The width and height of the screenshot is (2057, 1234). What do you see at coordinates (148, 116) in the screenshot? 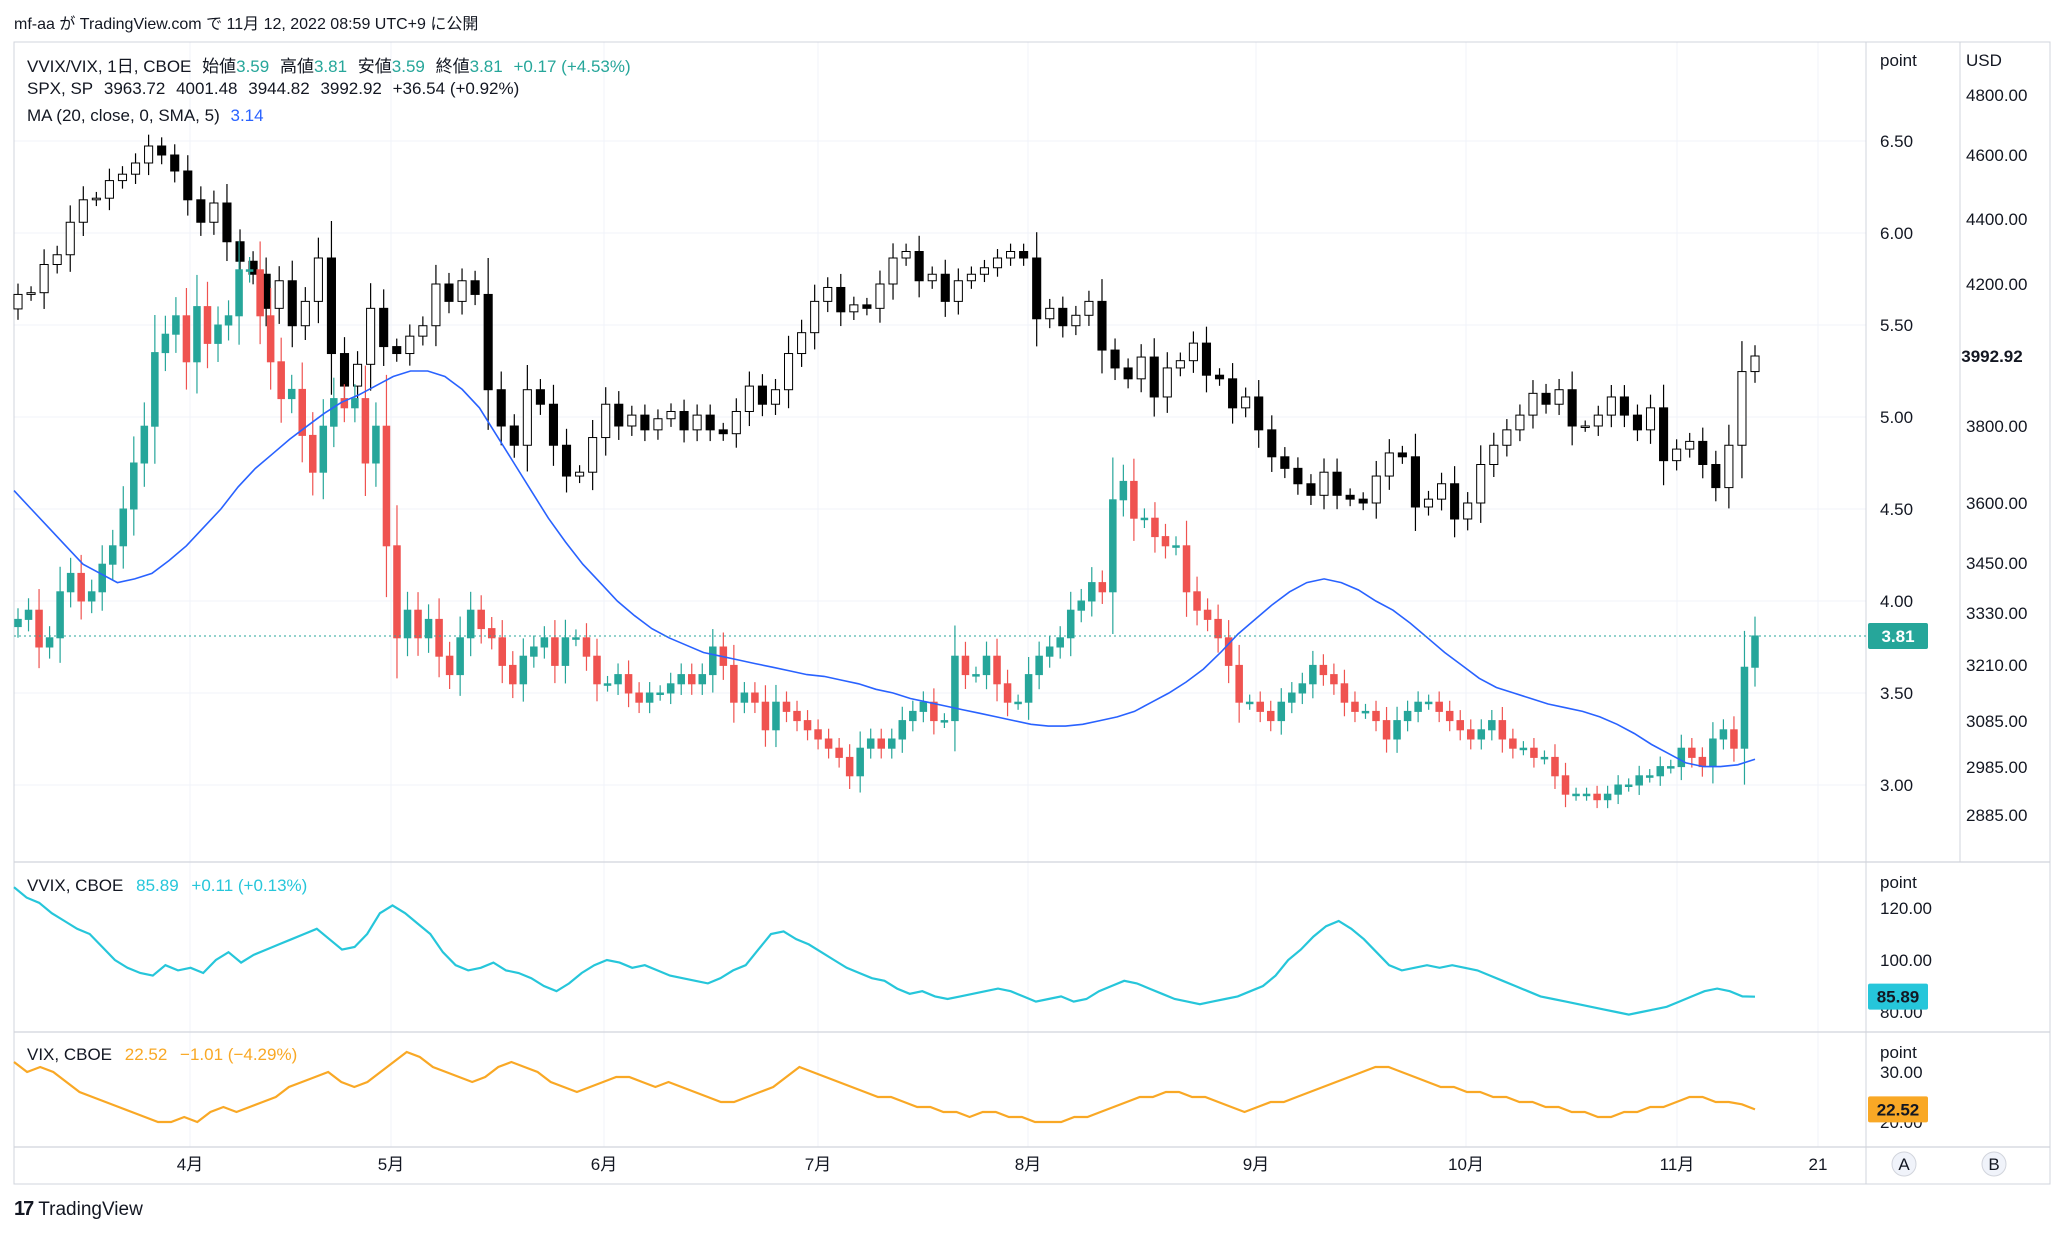
I see `ma-legend: MA (20, close, 0, SMA, 5) 3.14` at bounding box center [148, 116].